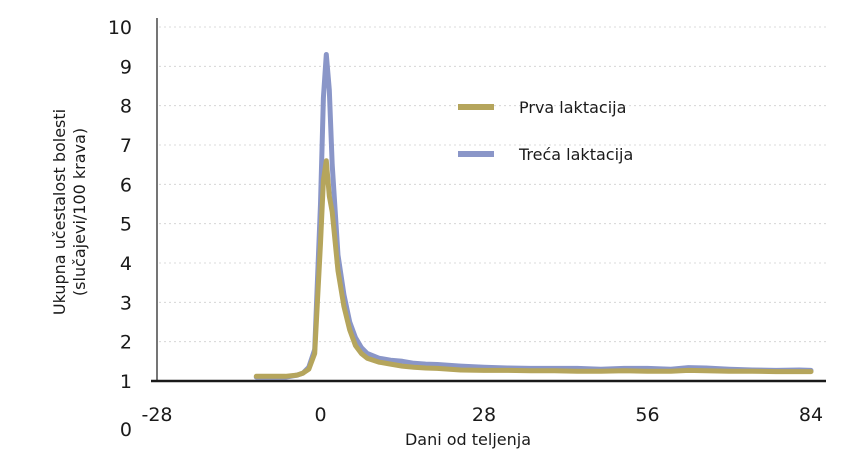 The height and width of the screenshot is (460, 854). What do you see at coordinates (156, 415) in the screenshot?
I see `x-tick-label: -28` at bounding box center [156, 415].